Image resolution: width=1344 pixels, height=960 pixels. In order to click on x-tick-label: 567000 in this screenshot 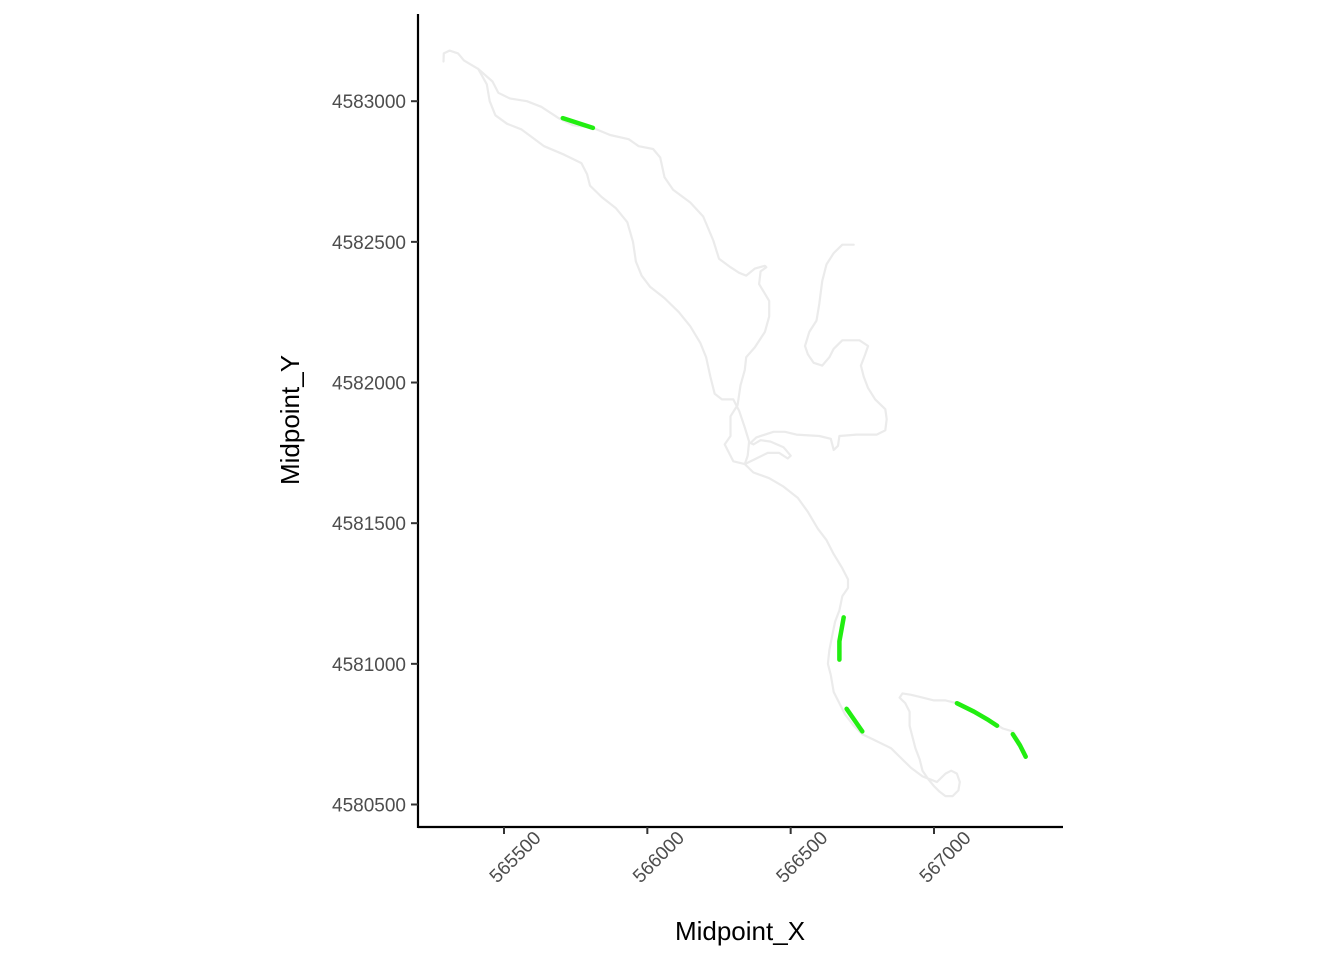, I will do `click(946, 858)`.